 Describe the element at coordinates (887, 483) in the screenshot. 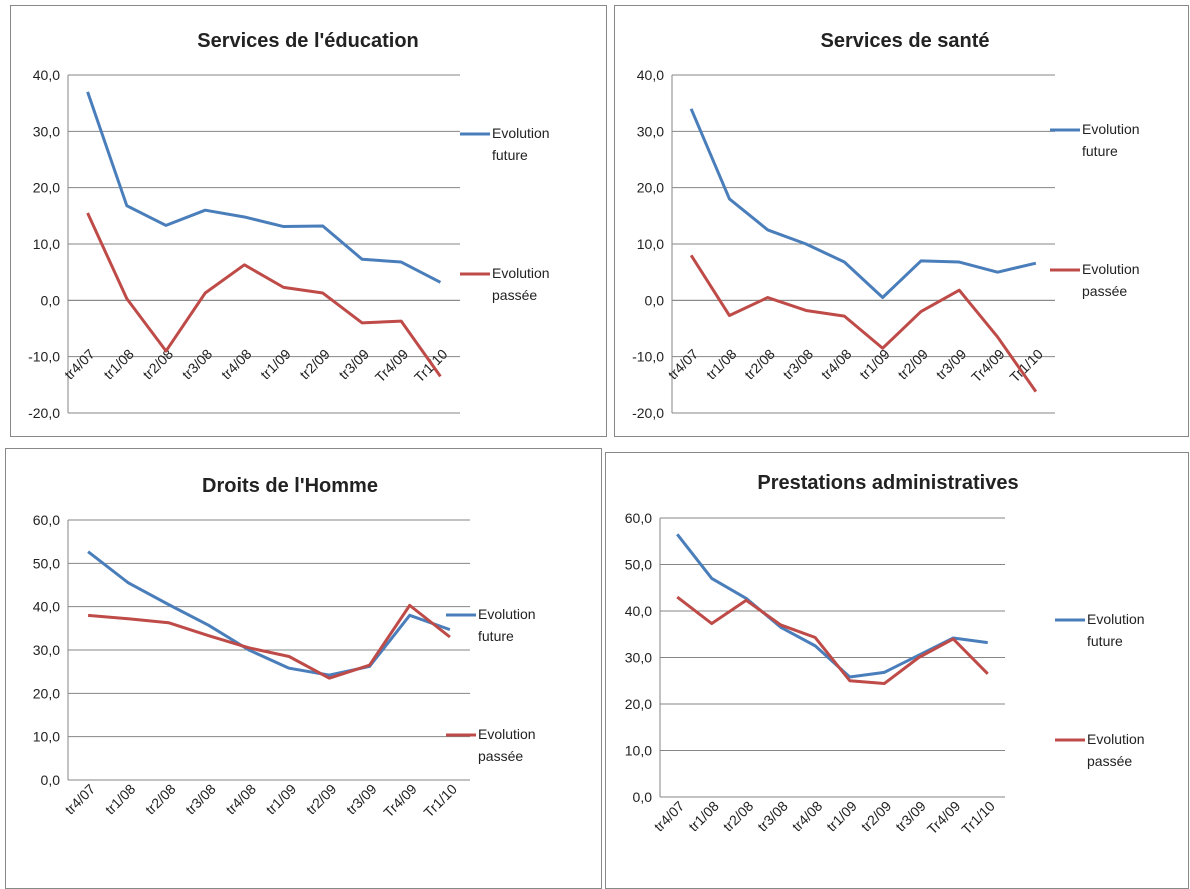

I see `chart-title: Prestations administratives` at that location.